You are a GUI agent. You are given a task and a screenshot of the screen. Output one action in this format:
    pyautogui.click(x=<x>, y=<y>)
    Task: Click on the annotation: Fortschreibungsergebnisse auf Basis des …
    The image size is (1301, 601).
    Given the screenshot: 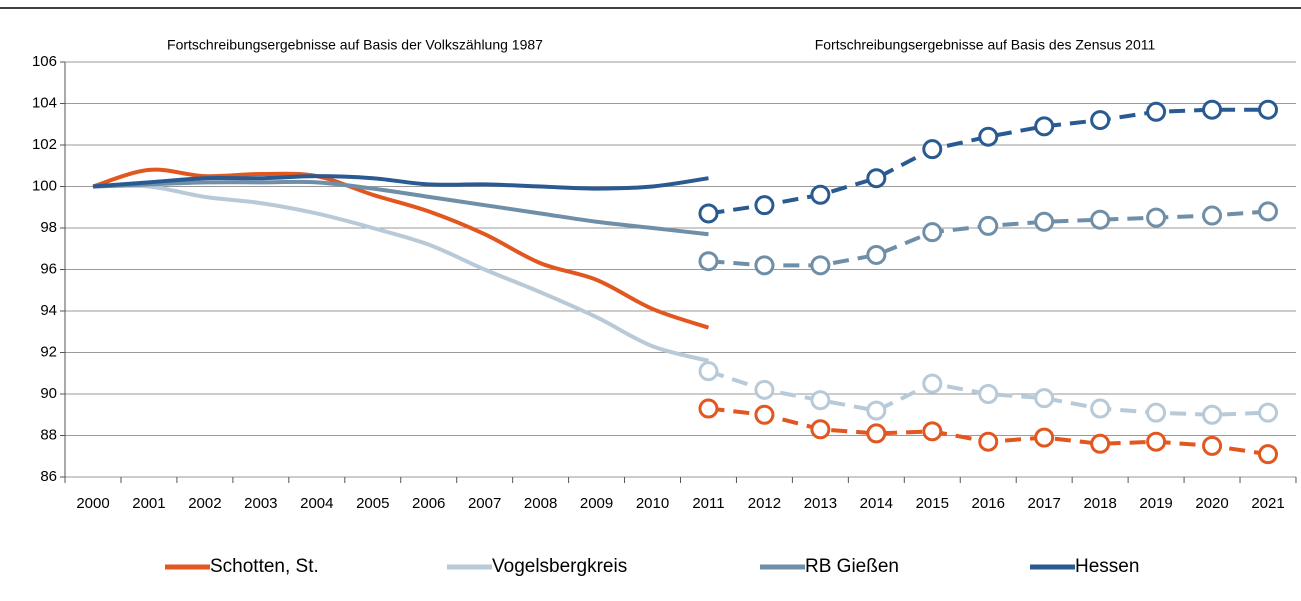 What is the action you would take?
    pyautogui.click(x=985, y=45)
    